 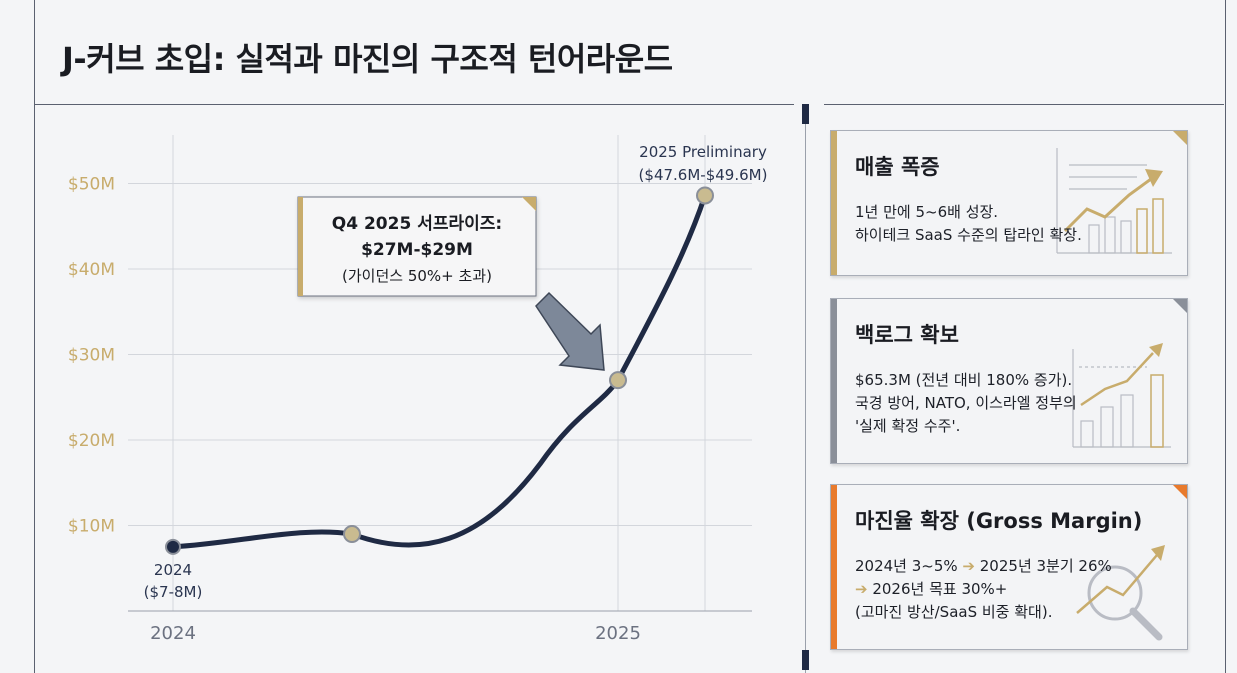 I want to click on page-title: J-커브 초입: 실적과 마진의 구조적 턴어라운드, so click(x=367, y=59).